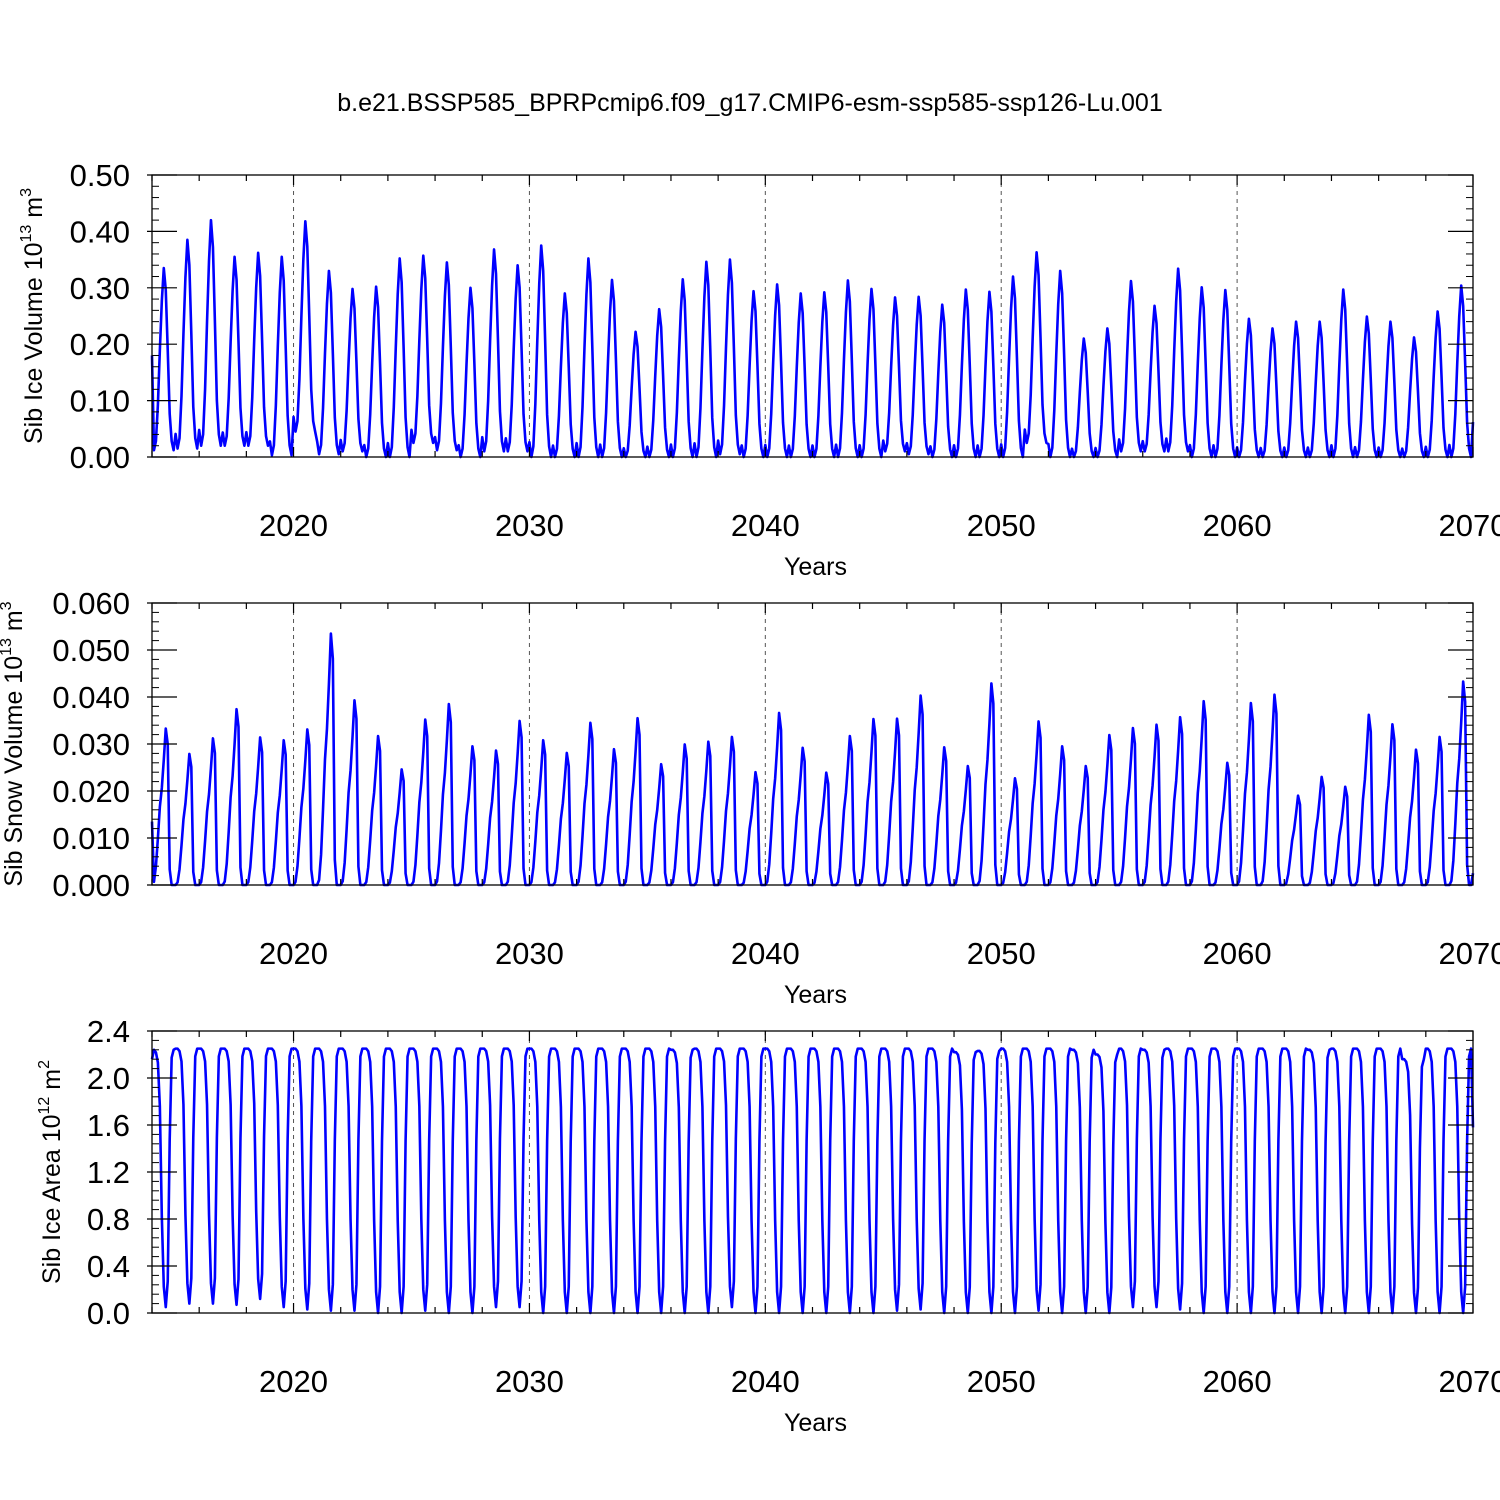 This screenshot has height=1500, width=1500. Describe the element at coordinates (100, 401) in the screenshot. I see `y-tick-label: 0.10` at that location.